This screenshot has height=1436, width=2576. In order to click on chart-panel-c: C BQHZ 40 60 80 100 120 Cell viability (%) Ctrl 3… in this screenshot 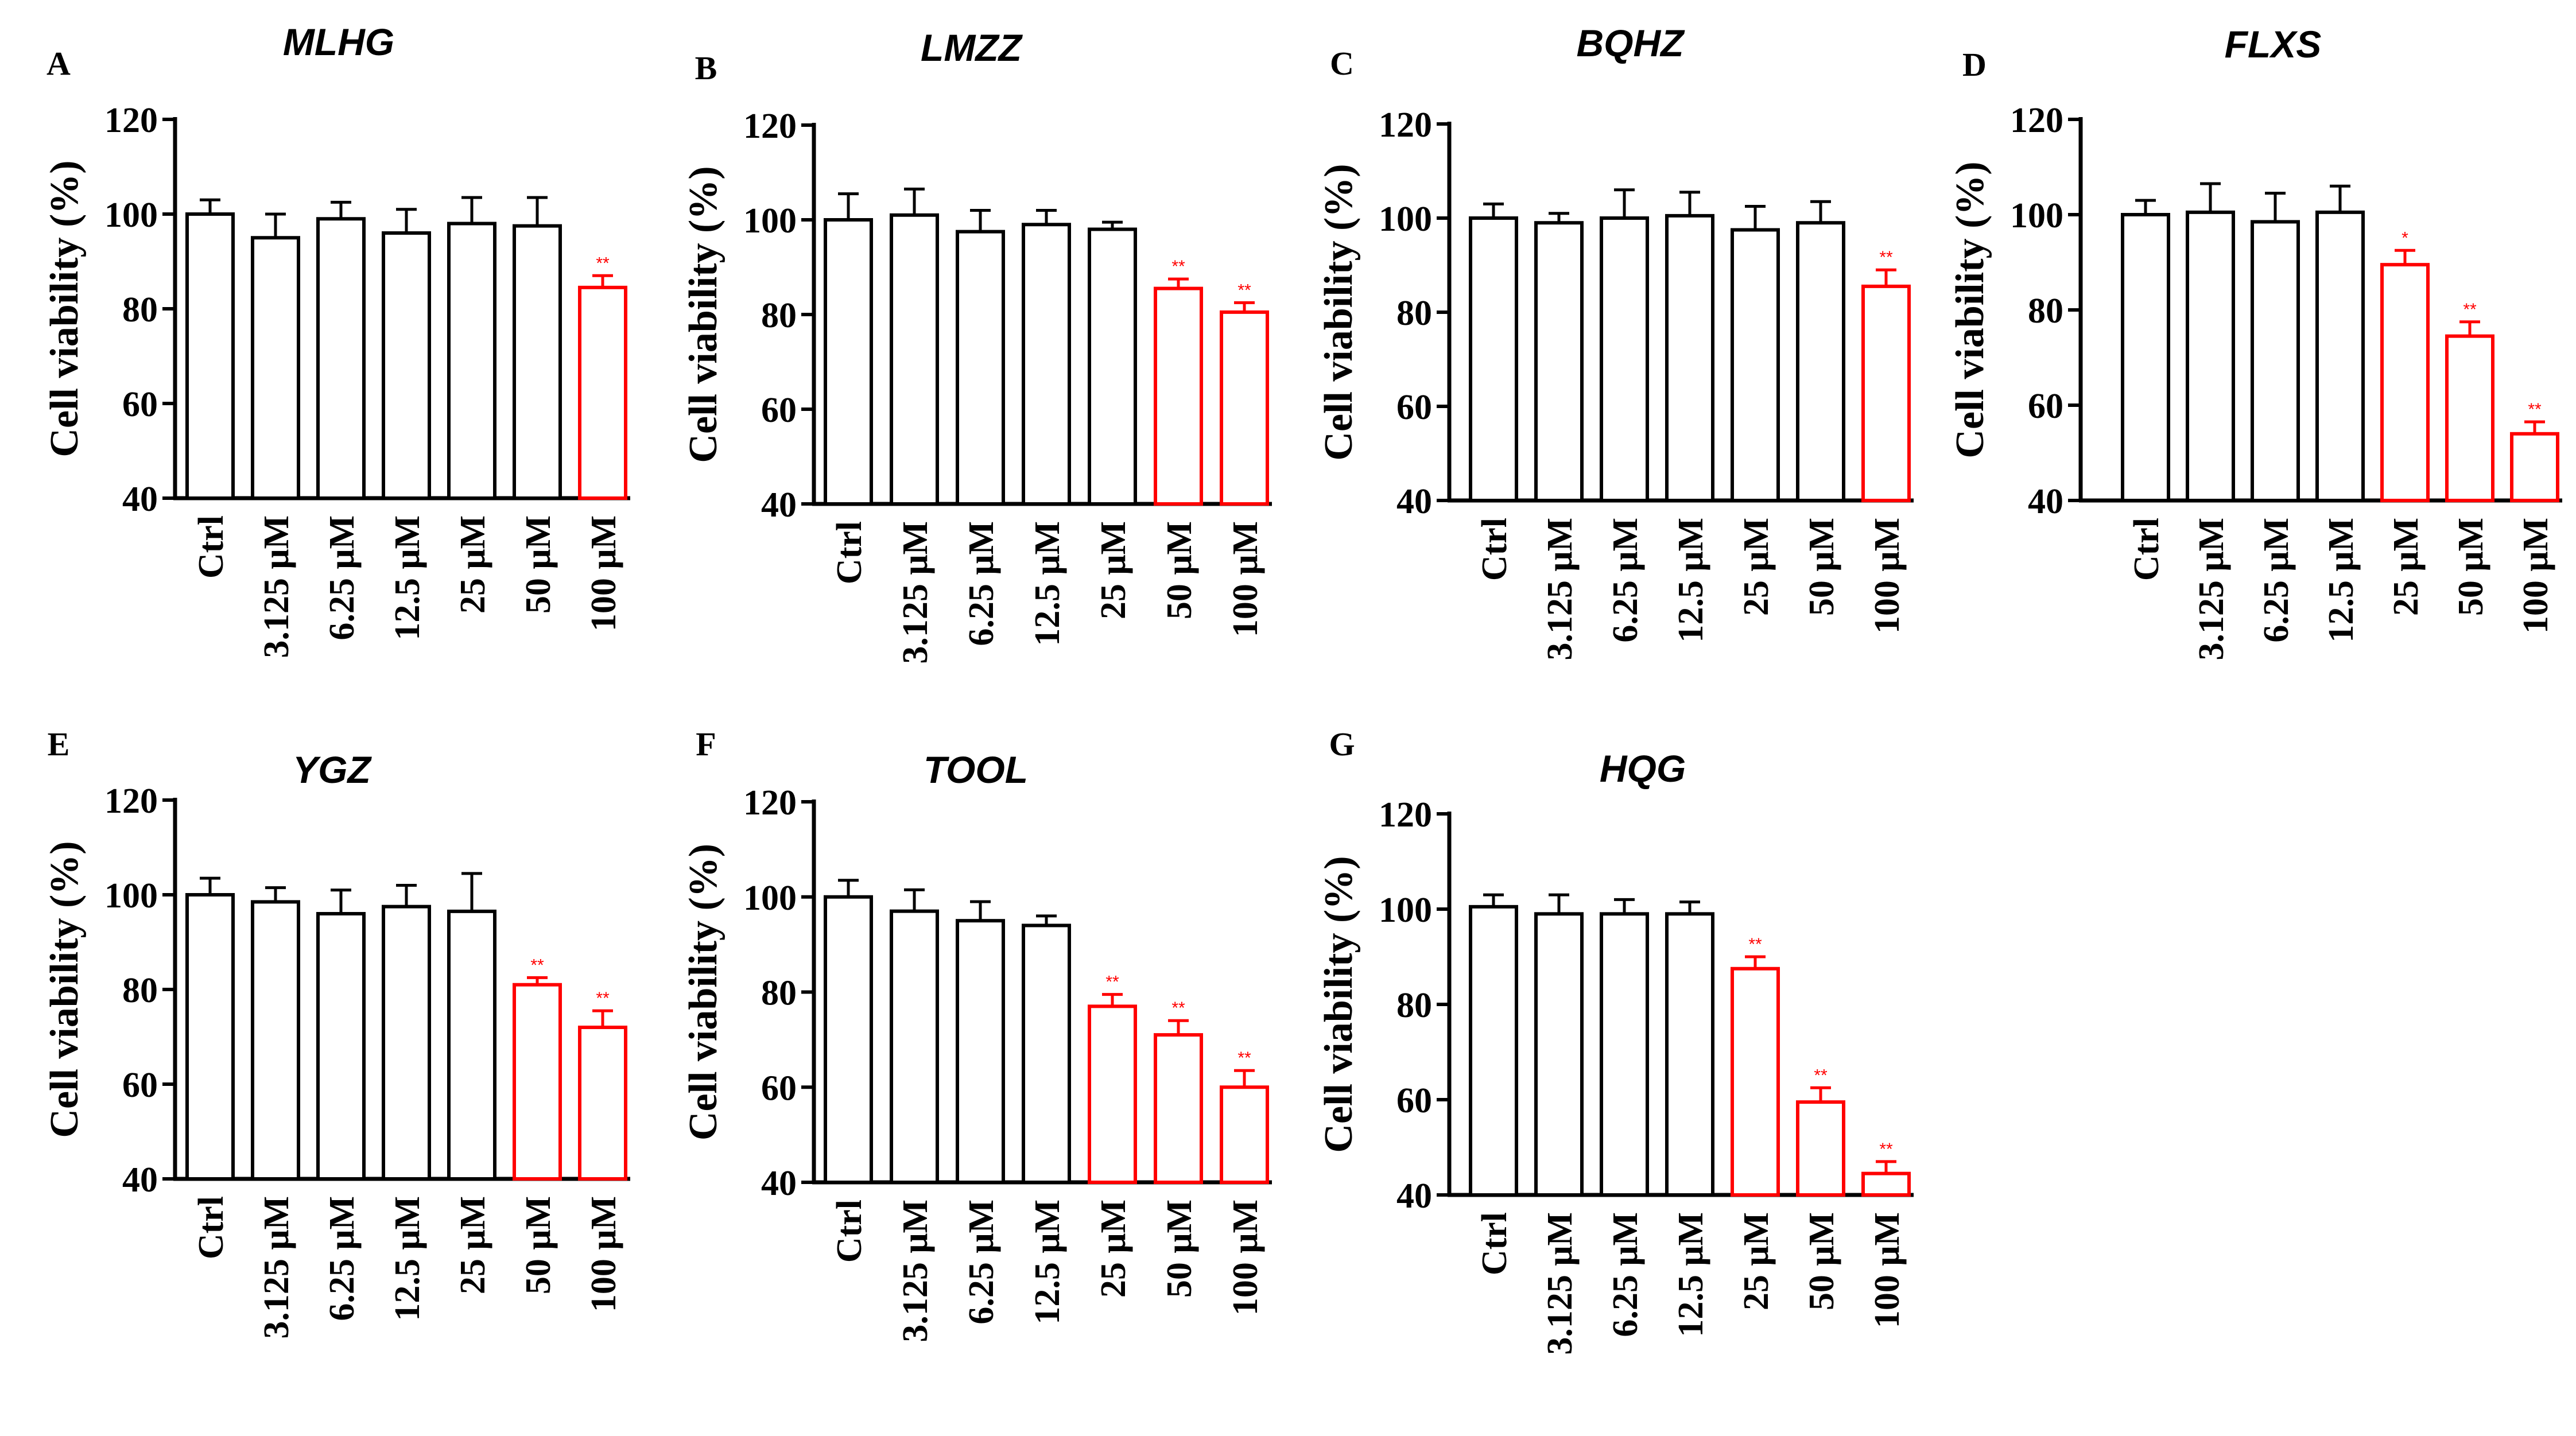, I will do `click(1615, 341)`.